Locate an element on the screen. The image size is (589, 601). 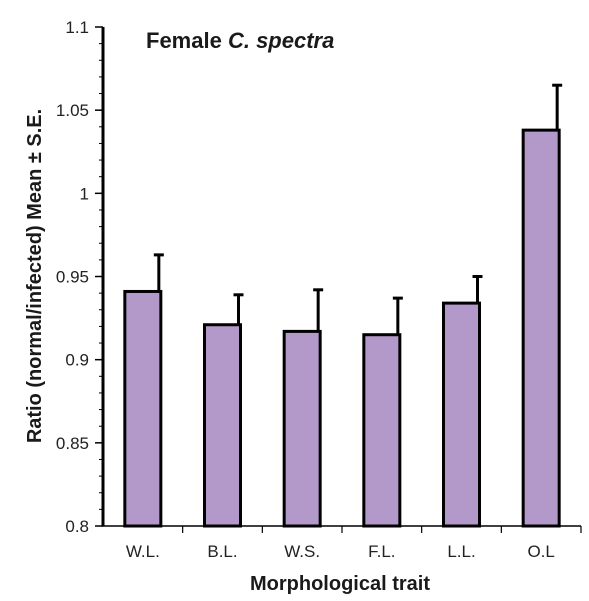
y-tick-label: 1.05 is located at coordinates (72, 110).